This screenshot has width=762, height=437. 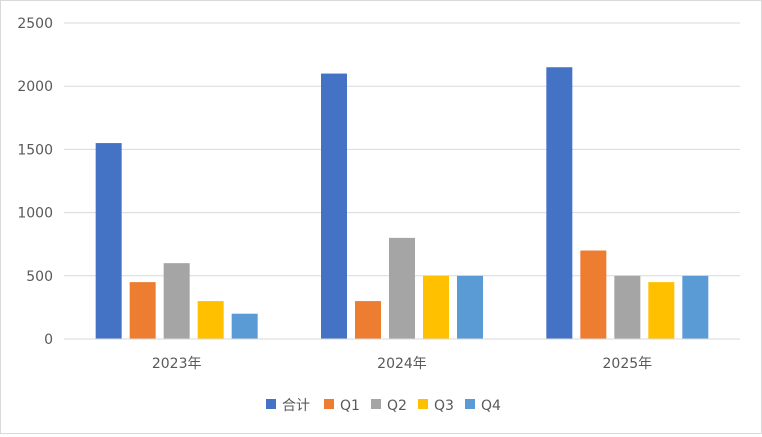 What do you see at coordinates (296, 406) in the screenshot?
I see `legend-label: 合计` at bounding box center [296, 406].